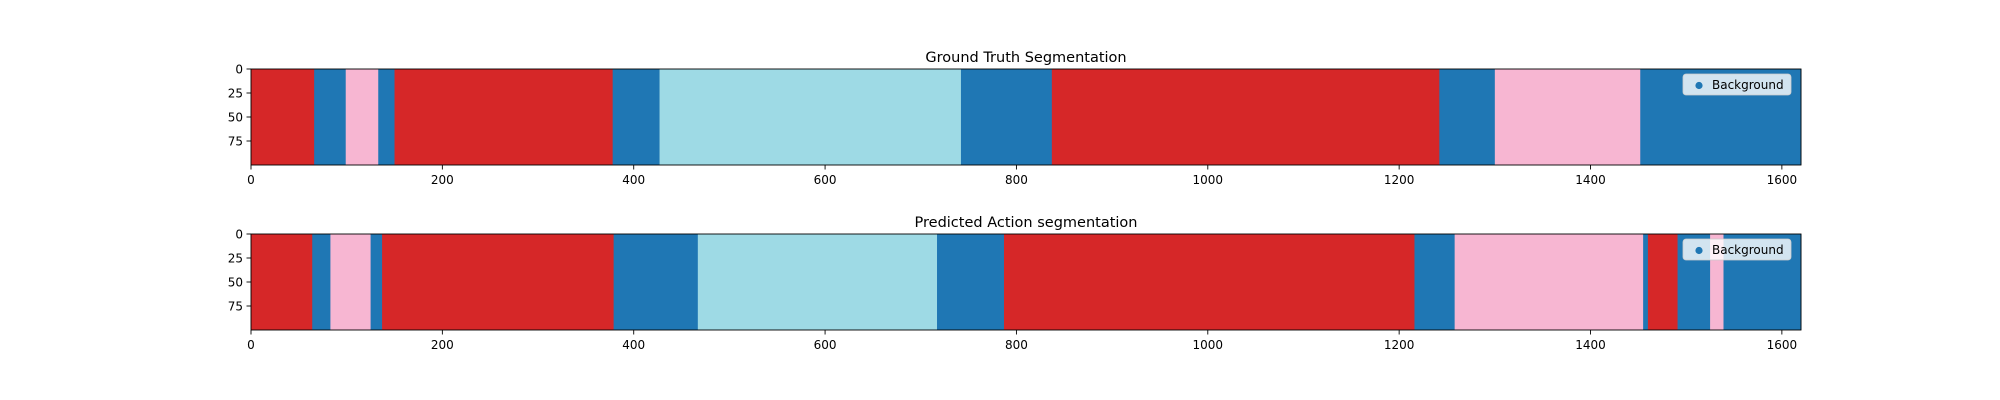  I want to click on chart-title: Ground Truth Segmentation, so click(1025, 58).